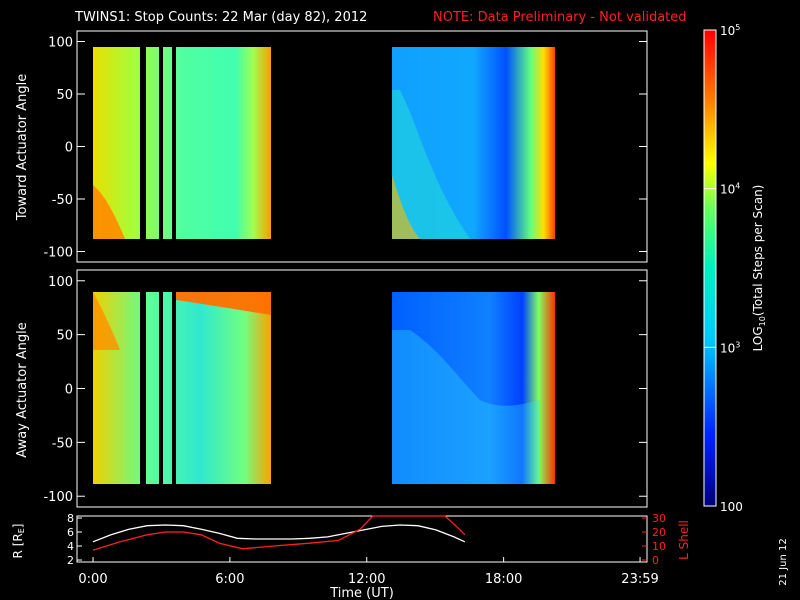  I want to click on orbit-left-tick-label: 4, so click(70, 546).